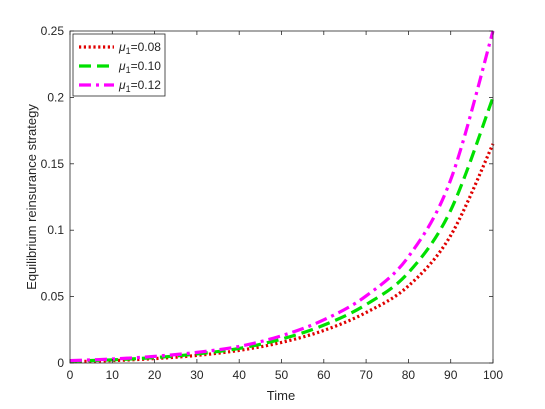 Image resolution: width=545 pixels, height=409 pixels. Describe the element at coordinates (55, 230) in the screenshot. I see `y-tick-label: 0.1` at that location.